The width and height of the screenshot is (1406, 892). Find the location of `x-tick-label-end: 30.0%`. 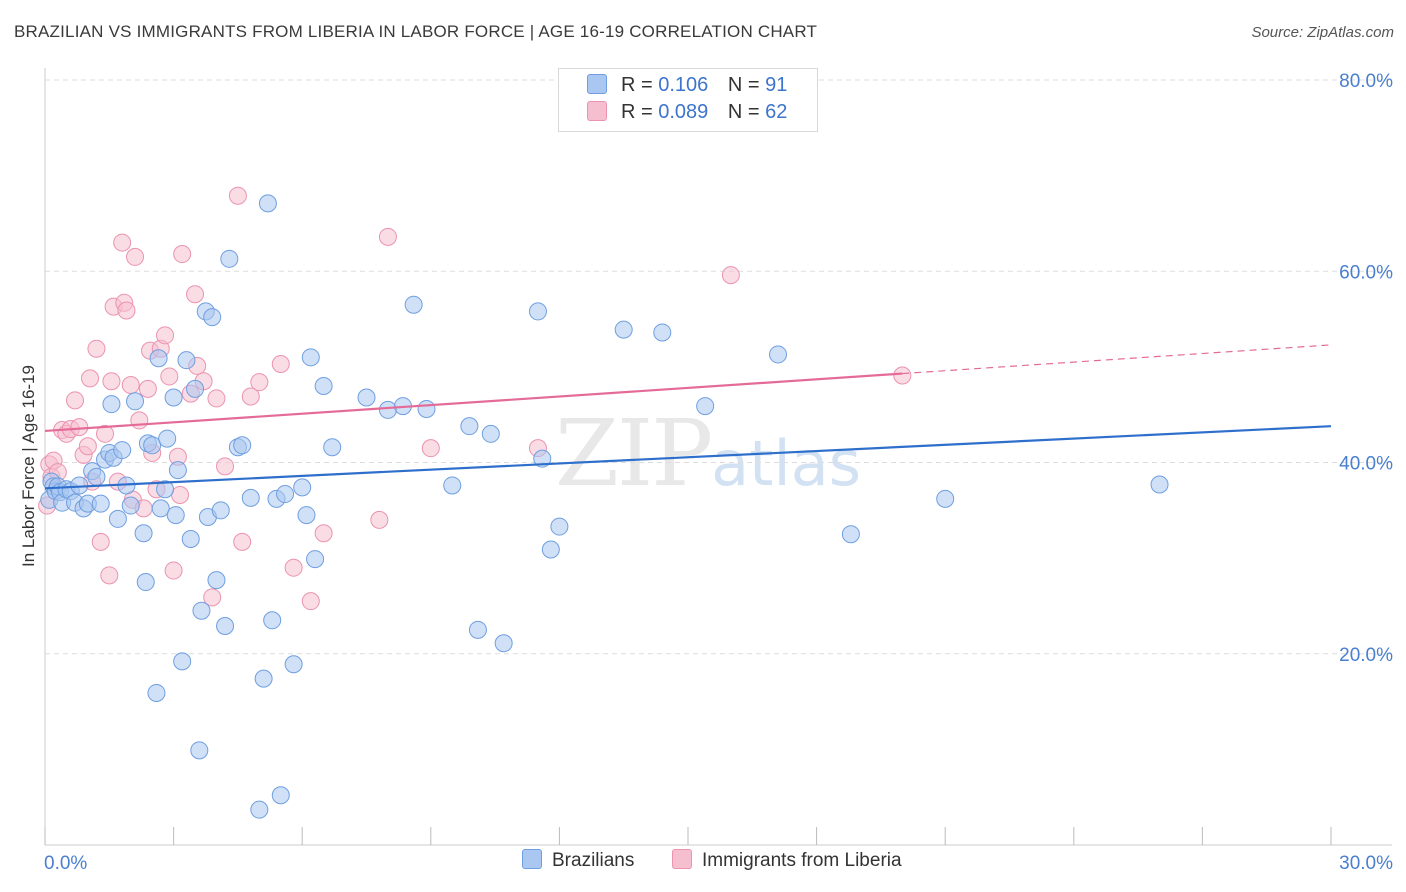

x-tick-label-end: 30.0% is located at coordinates (1366, 863).